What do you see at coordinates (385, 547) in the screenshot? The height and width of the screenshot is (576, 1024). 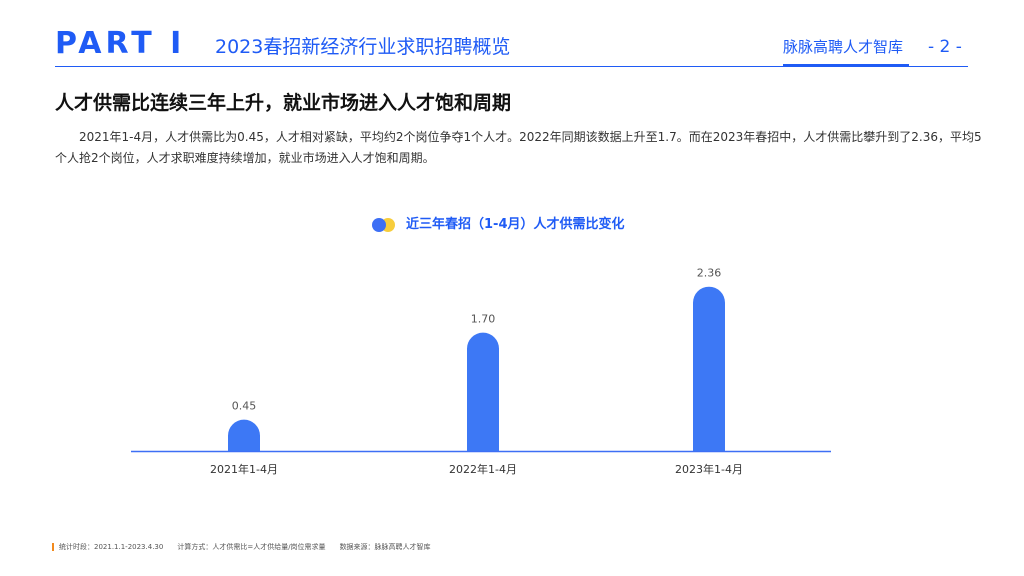 I see `footer-source: 数据来源：脉脉高聘人才智库` at bounding box center [385, 547].